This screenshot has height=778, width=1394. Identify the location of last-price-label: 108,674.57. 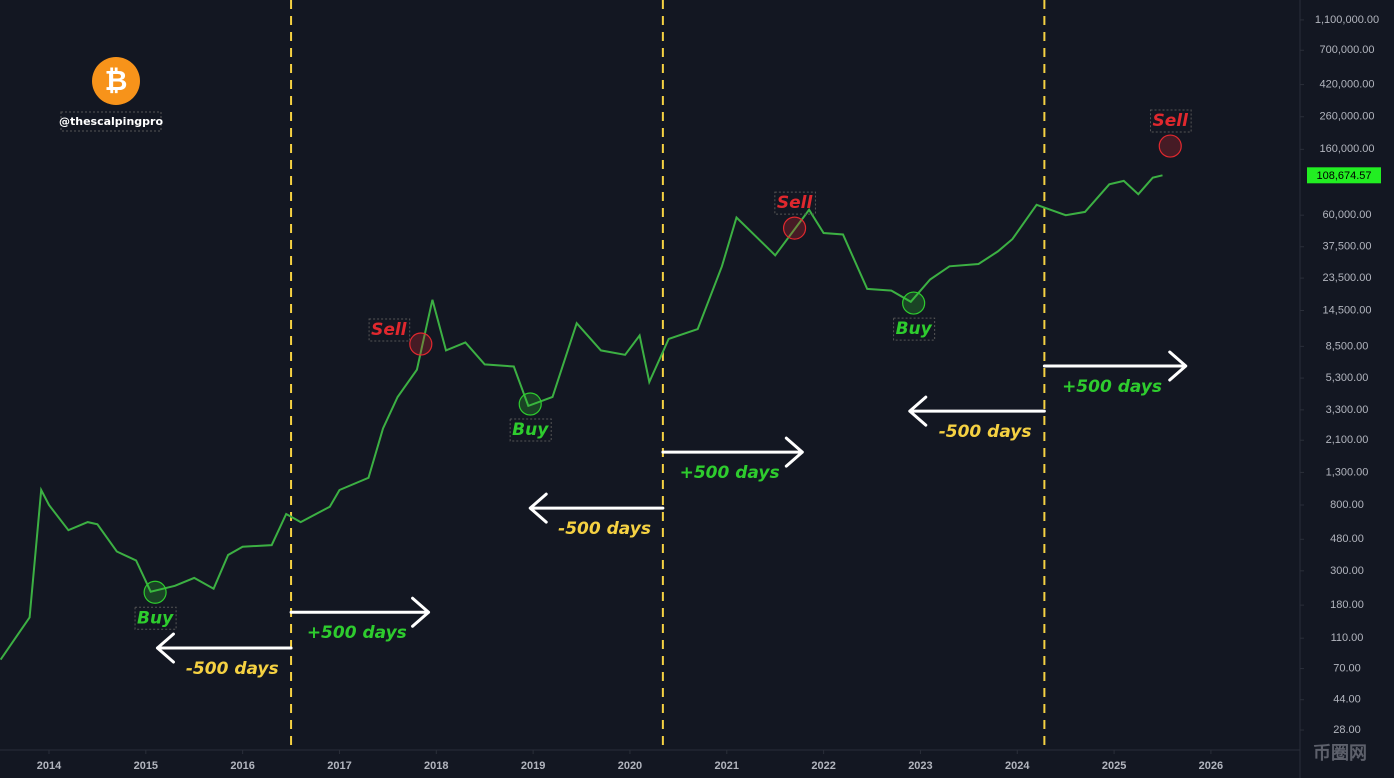
(1343, 176).